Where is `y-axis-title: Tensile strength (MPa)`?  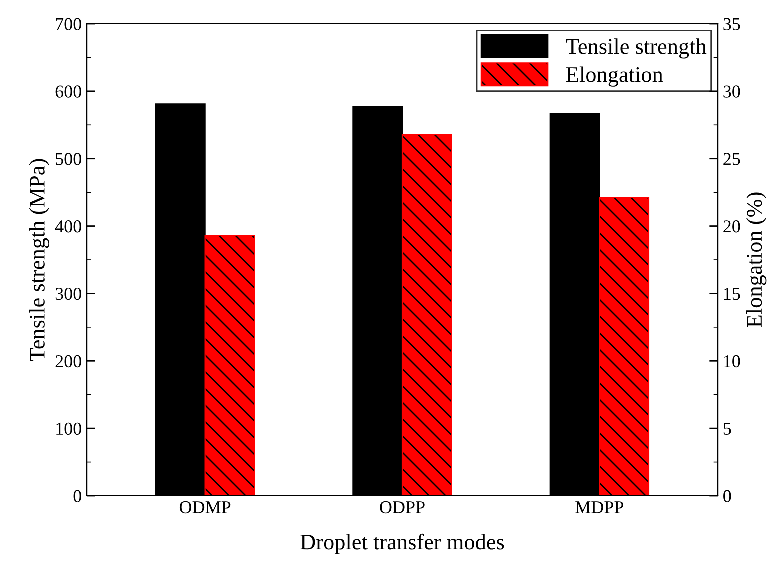 y-axis-title: Tensile strength (MPa) is located at coordinates (39, 260).